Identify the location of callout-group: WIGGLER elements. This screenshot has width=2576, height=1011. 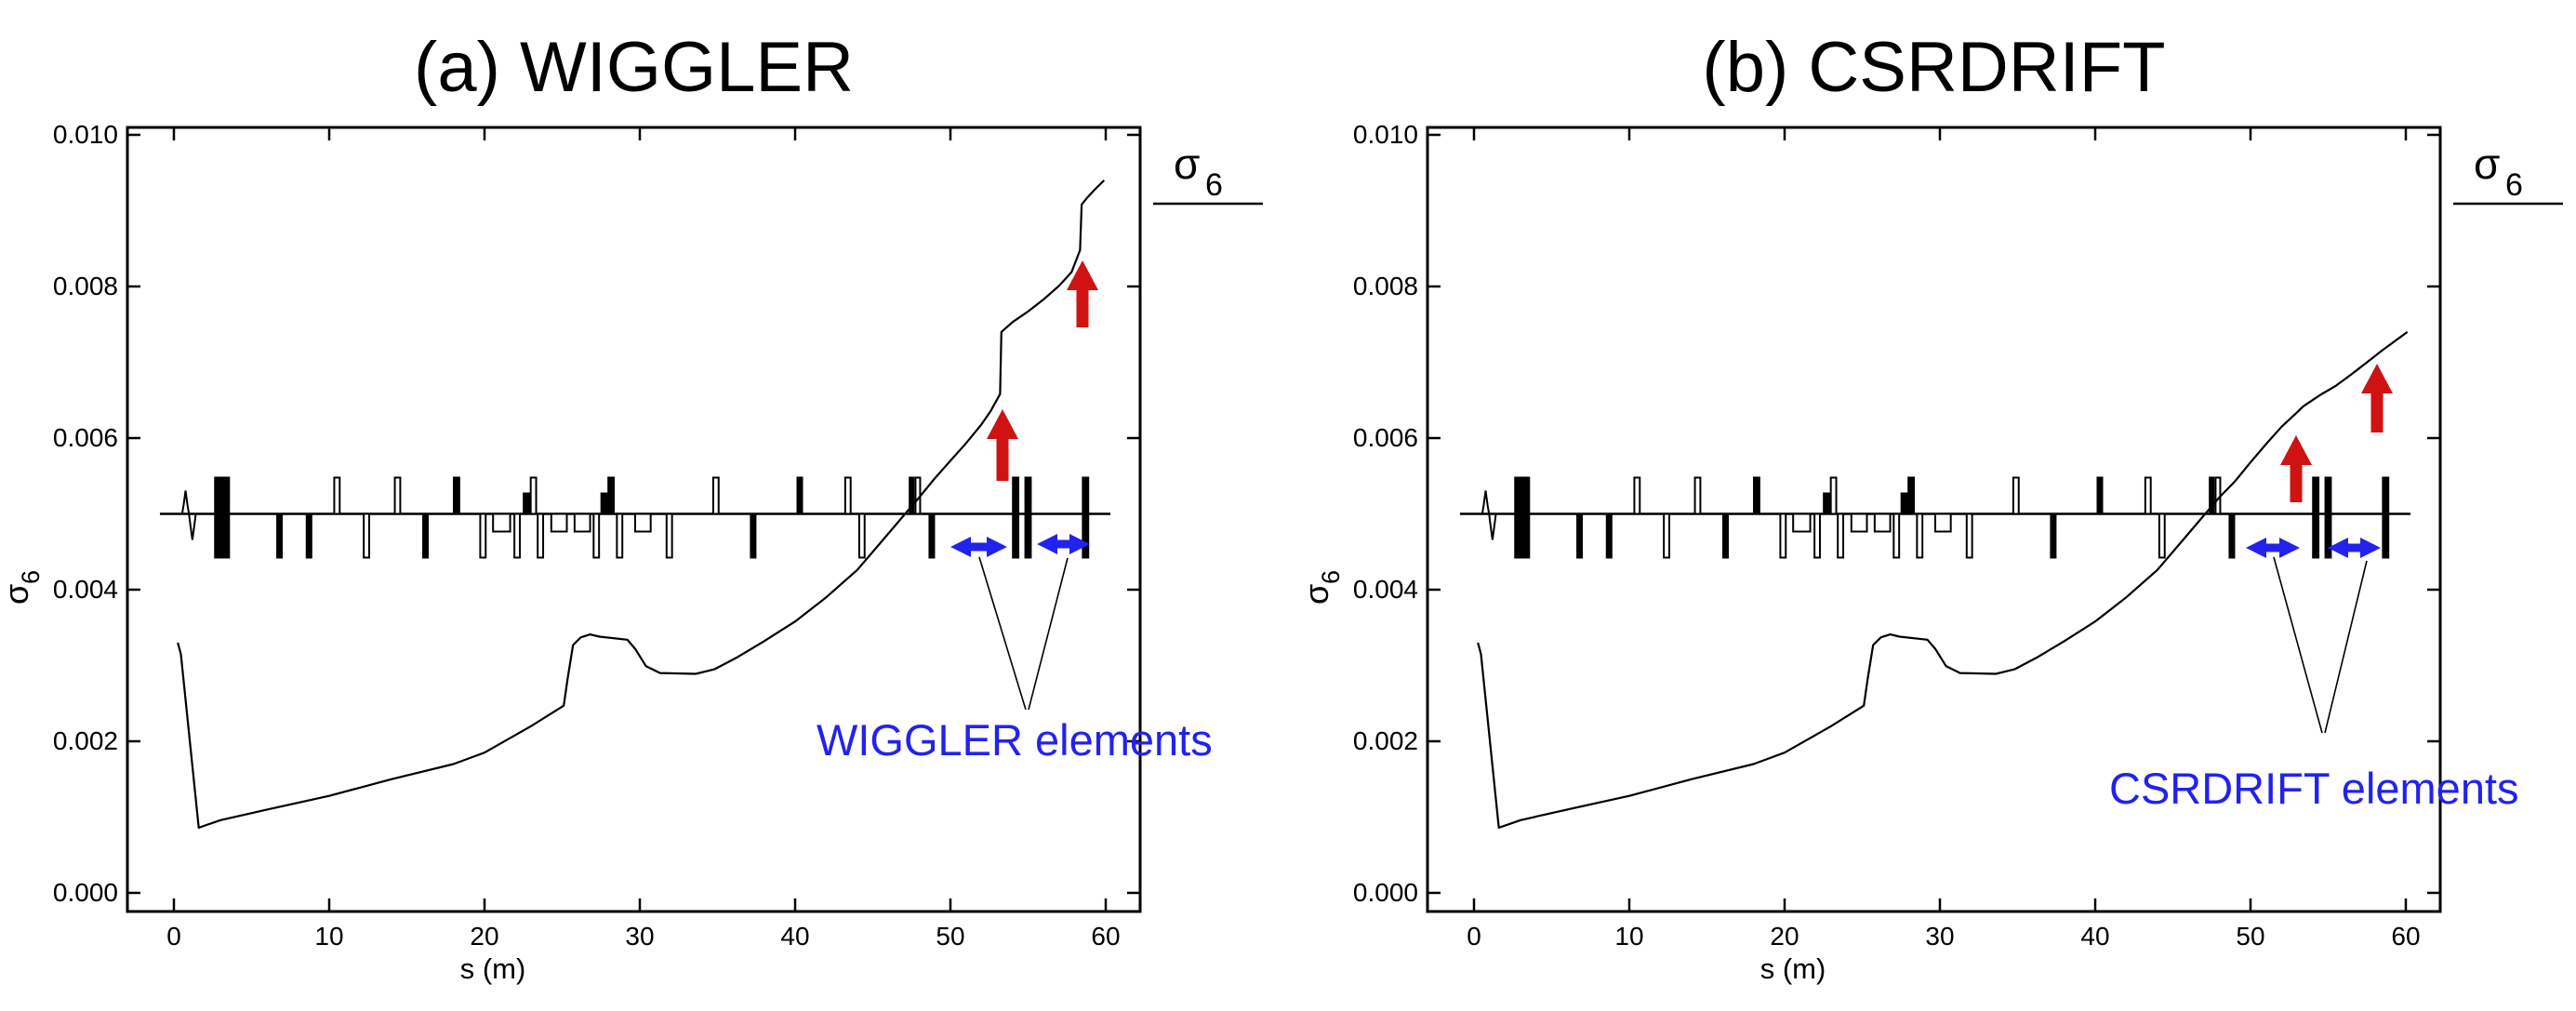
(1015, 512).